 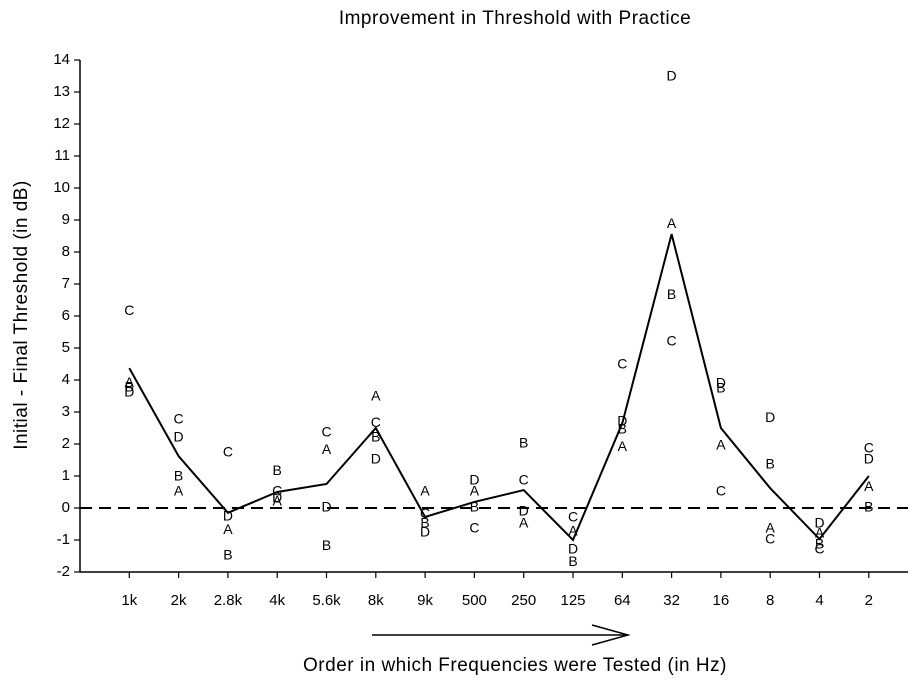 I want to click on y-tick-label: 9, so click(x=66, y=219).